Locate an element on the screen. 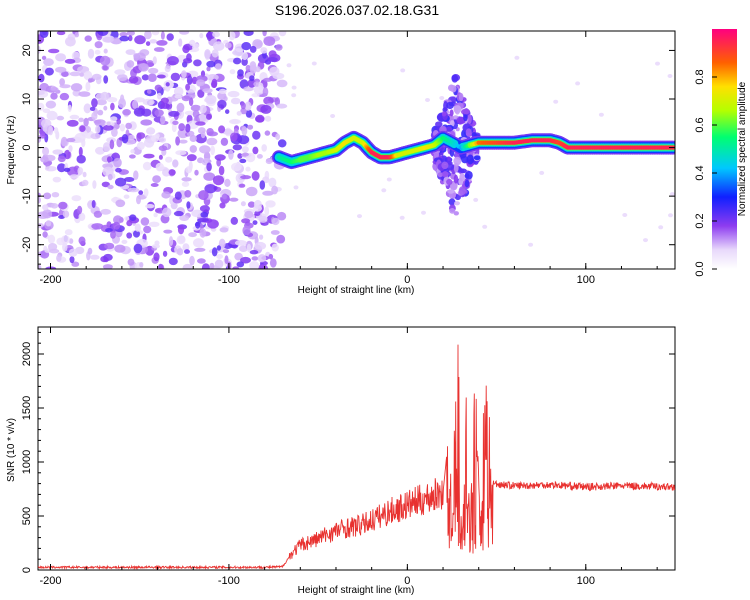 This screenshot has height=600, width=750. snr-ytick-label: 0 is located at coordinates (27, 570).